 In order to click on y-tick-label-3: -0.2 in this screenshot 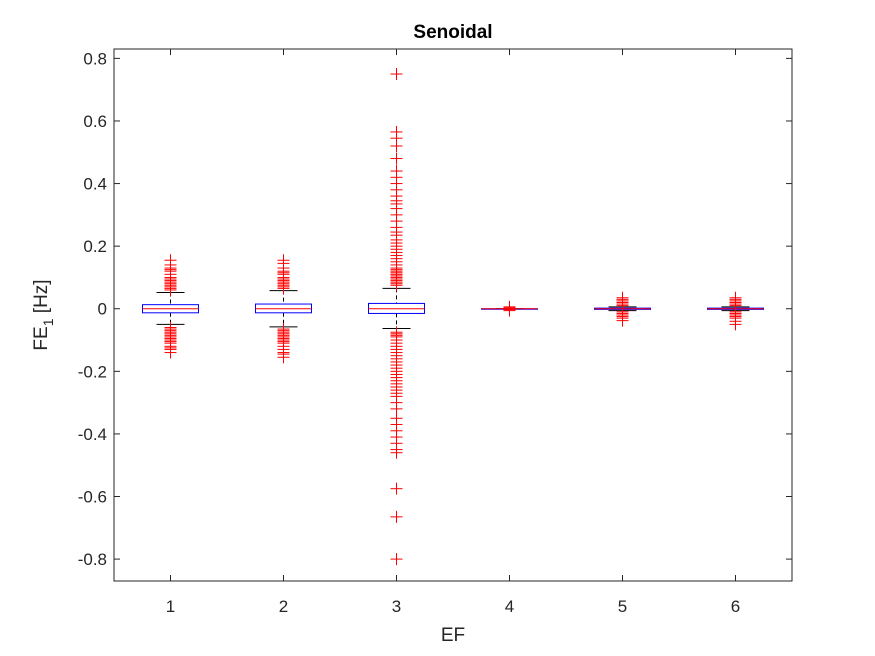, I will do `click(92, 371)`.